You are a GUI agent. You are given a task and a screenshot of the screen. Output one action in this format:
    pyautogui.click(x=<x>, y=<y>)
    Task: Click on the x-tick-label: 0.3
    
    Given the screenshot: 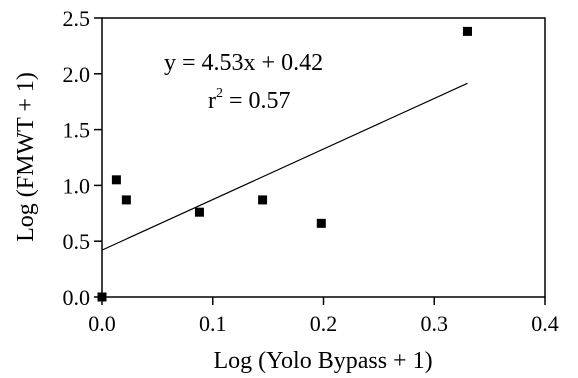 What is the action you would take?
    pyautogui.click(x=435, y=323)
    